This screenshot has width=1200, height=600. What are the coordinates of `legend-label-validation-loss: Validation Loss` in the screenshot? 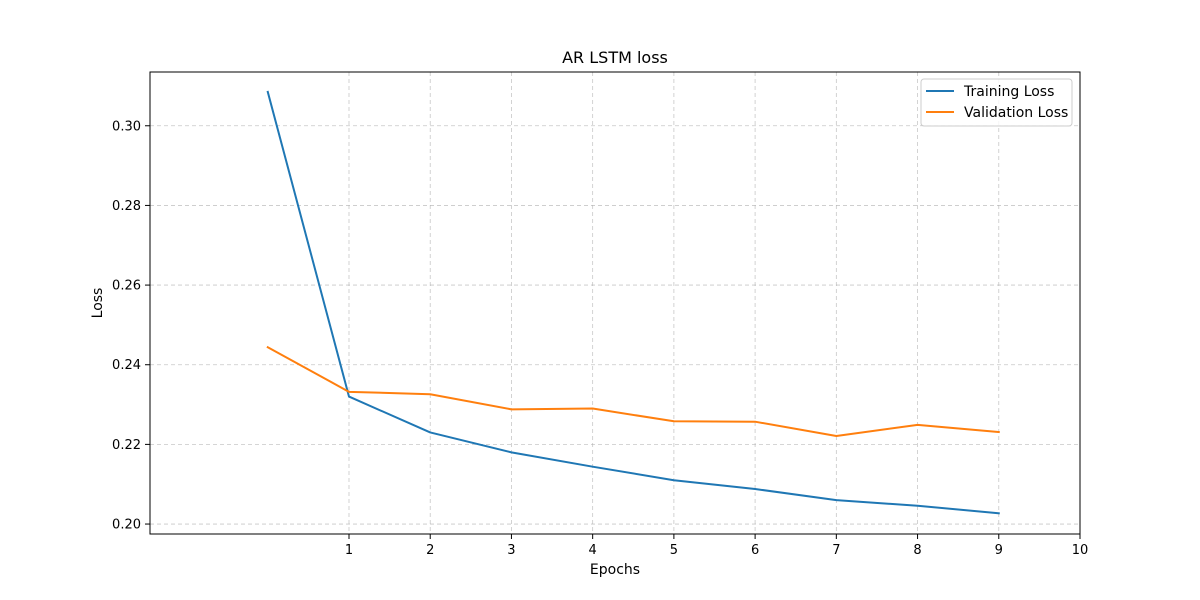 It's located at (1016, 113).